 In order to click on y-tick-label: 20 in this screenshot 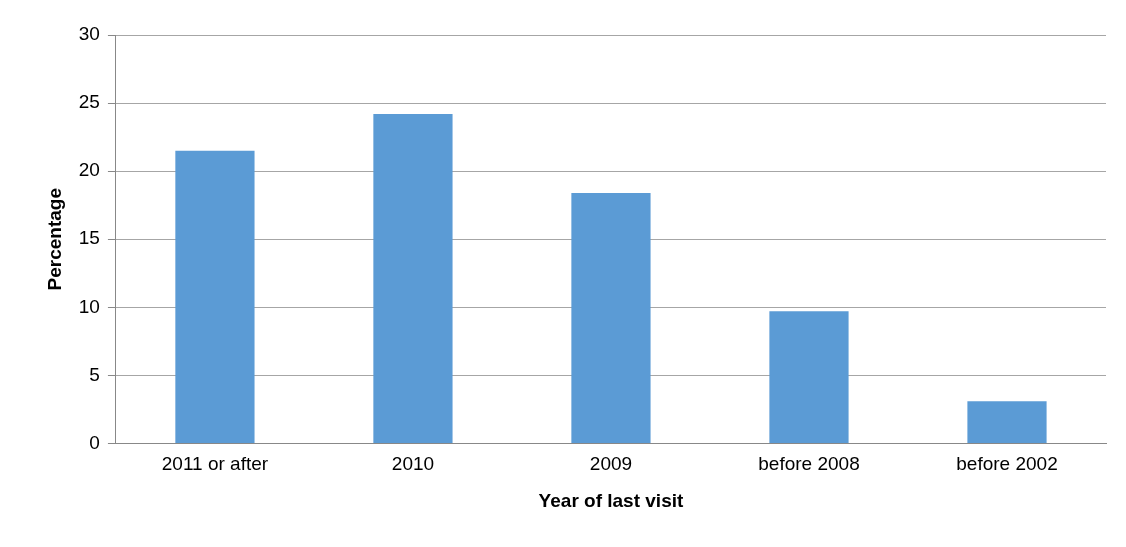, I will do `click(89, 170)`.